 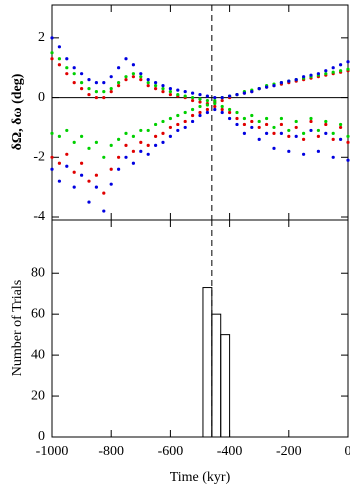 What do you see at coordinates (39, 157) in the screenshot?
I see `y-tick-label: -2` at bounding box center [39, 157].